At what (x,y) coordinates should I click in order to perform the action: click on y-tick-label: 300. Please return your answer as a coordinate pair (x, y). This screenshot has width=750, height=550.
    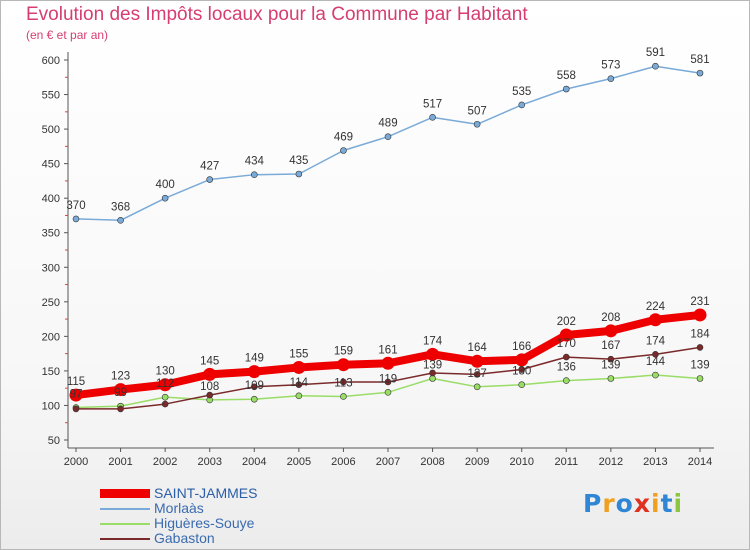
    Looking at the image, I should click on (51, 268).